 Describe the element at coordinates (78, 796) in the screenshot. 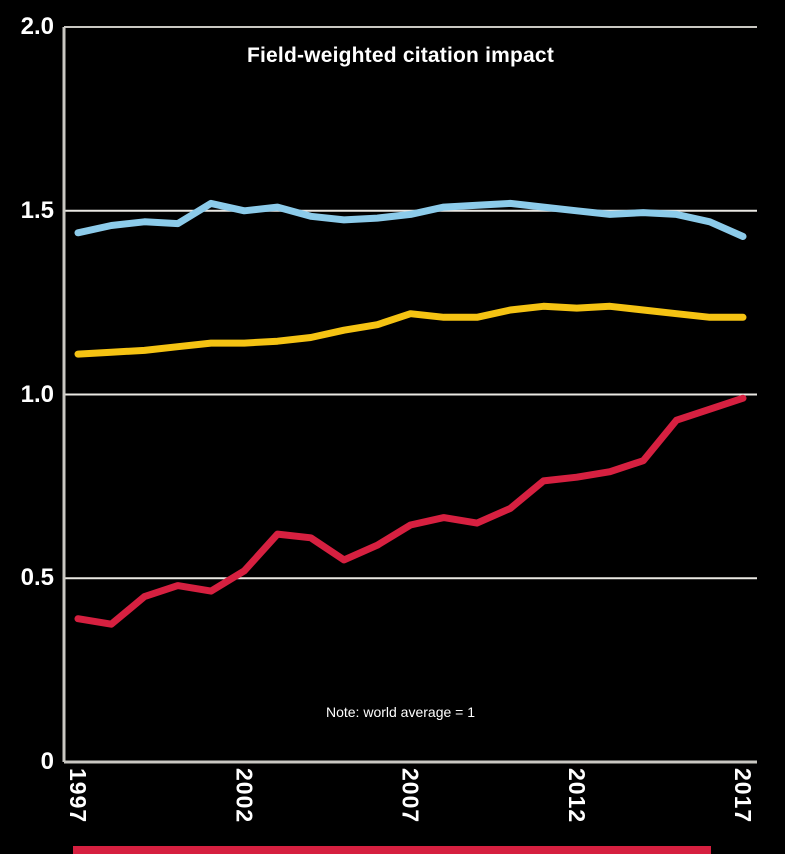

I see `x-tick-label: 1997` at that location.